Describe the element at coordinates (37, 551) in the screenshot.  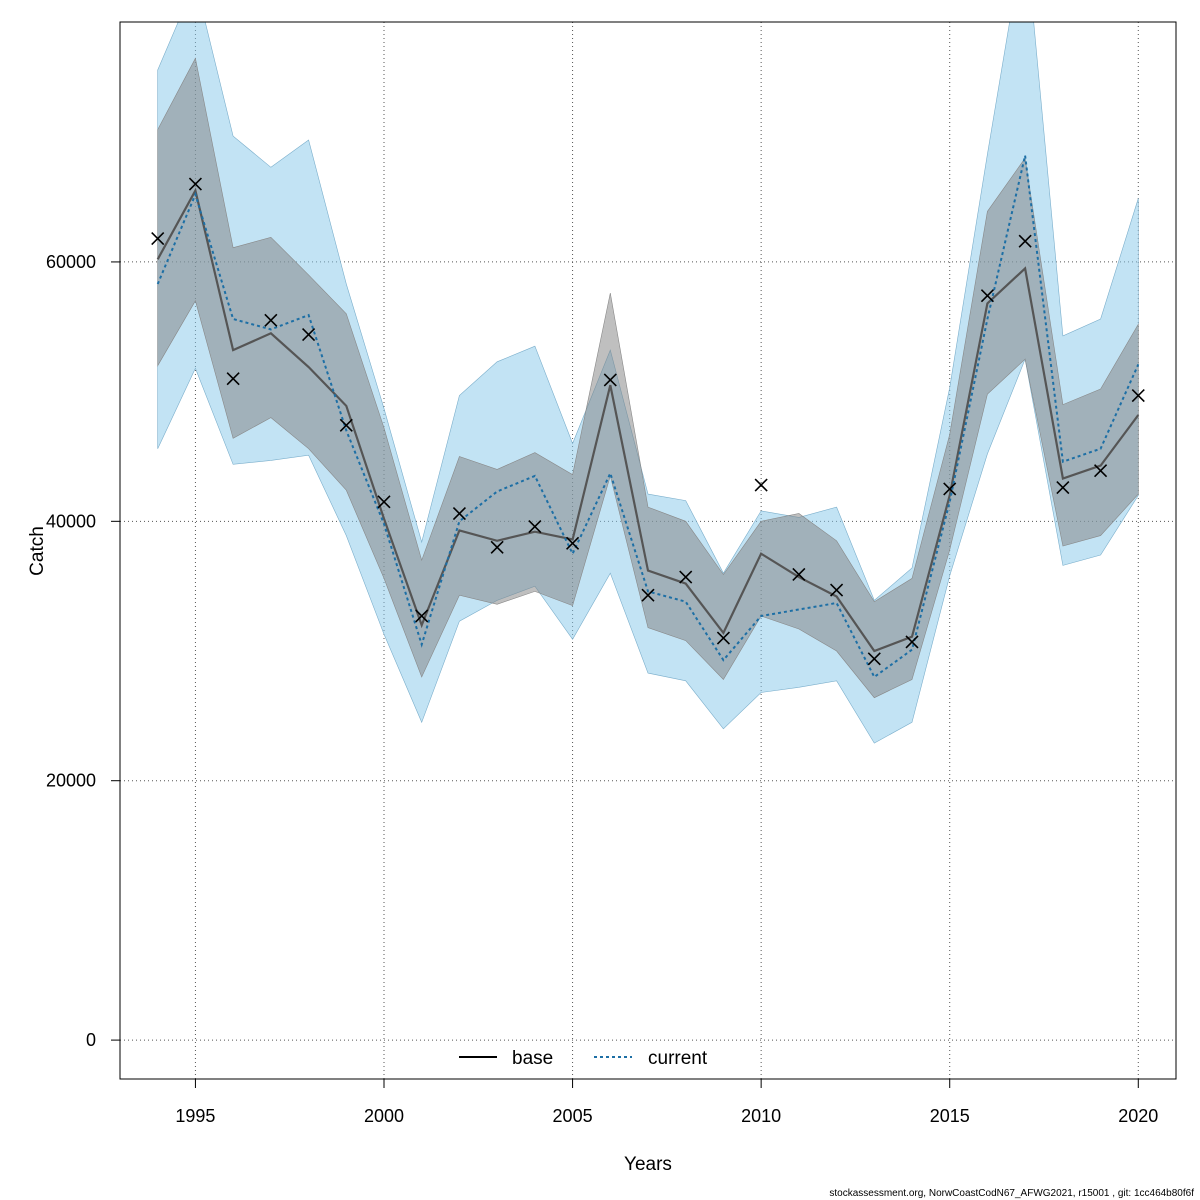
I see `y-axis-title: Catch` at that location.